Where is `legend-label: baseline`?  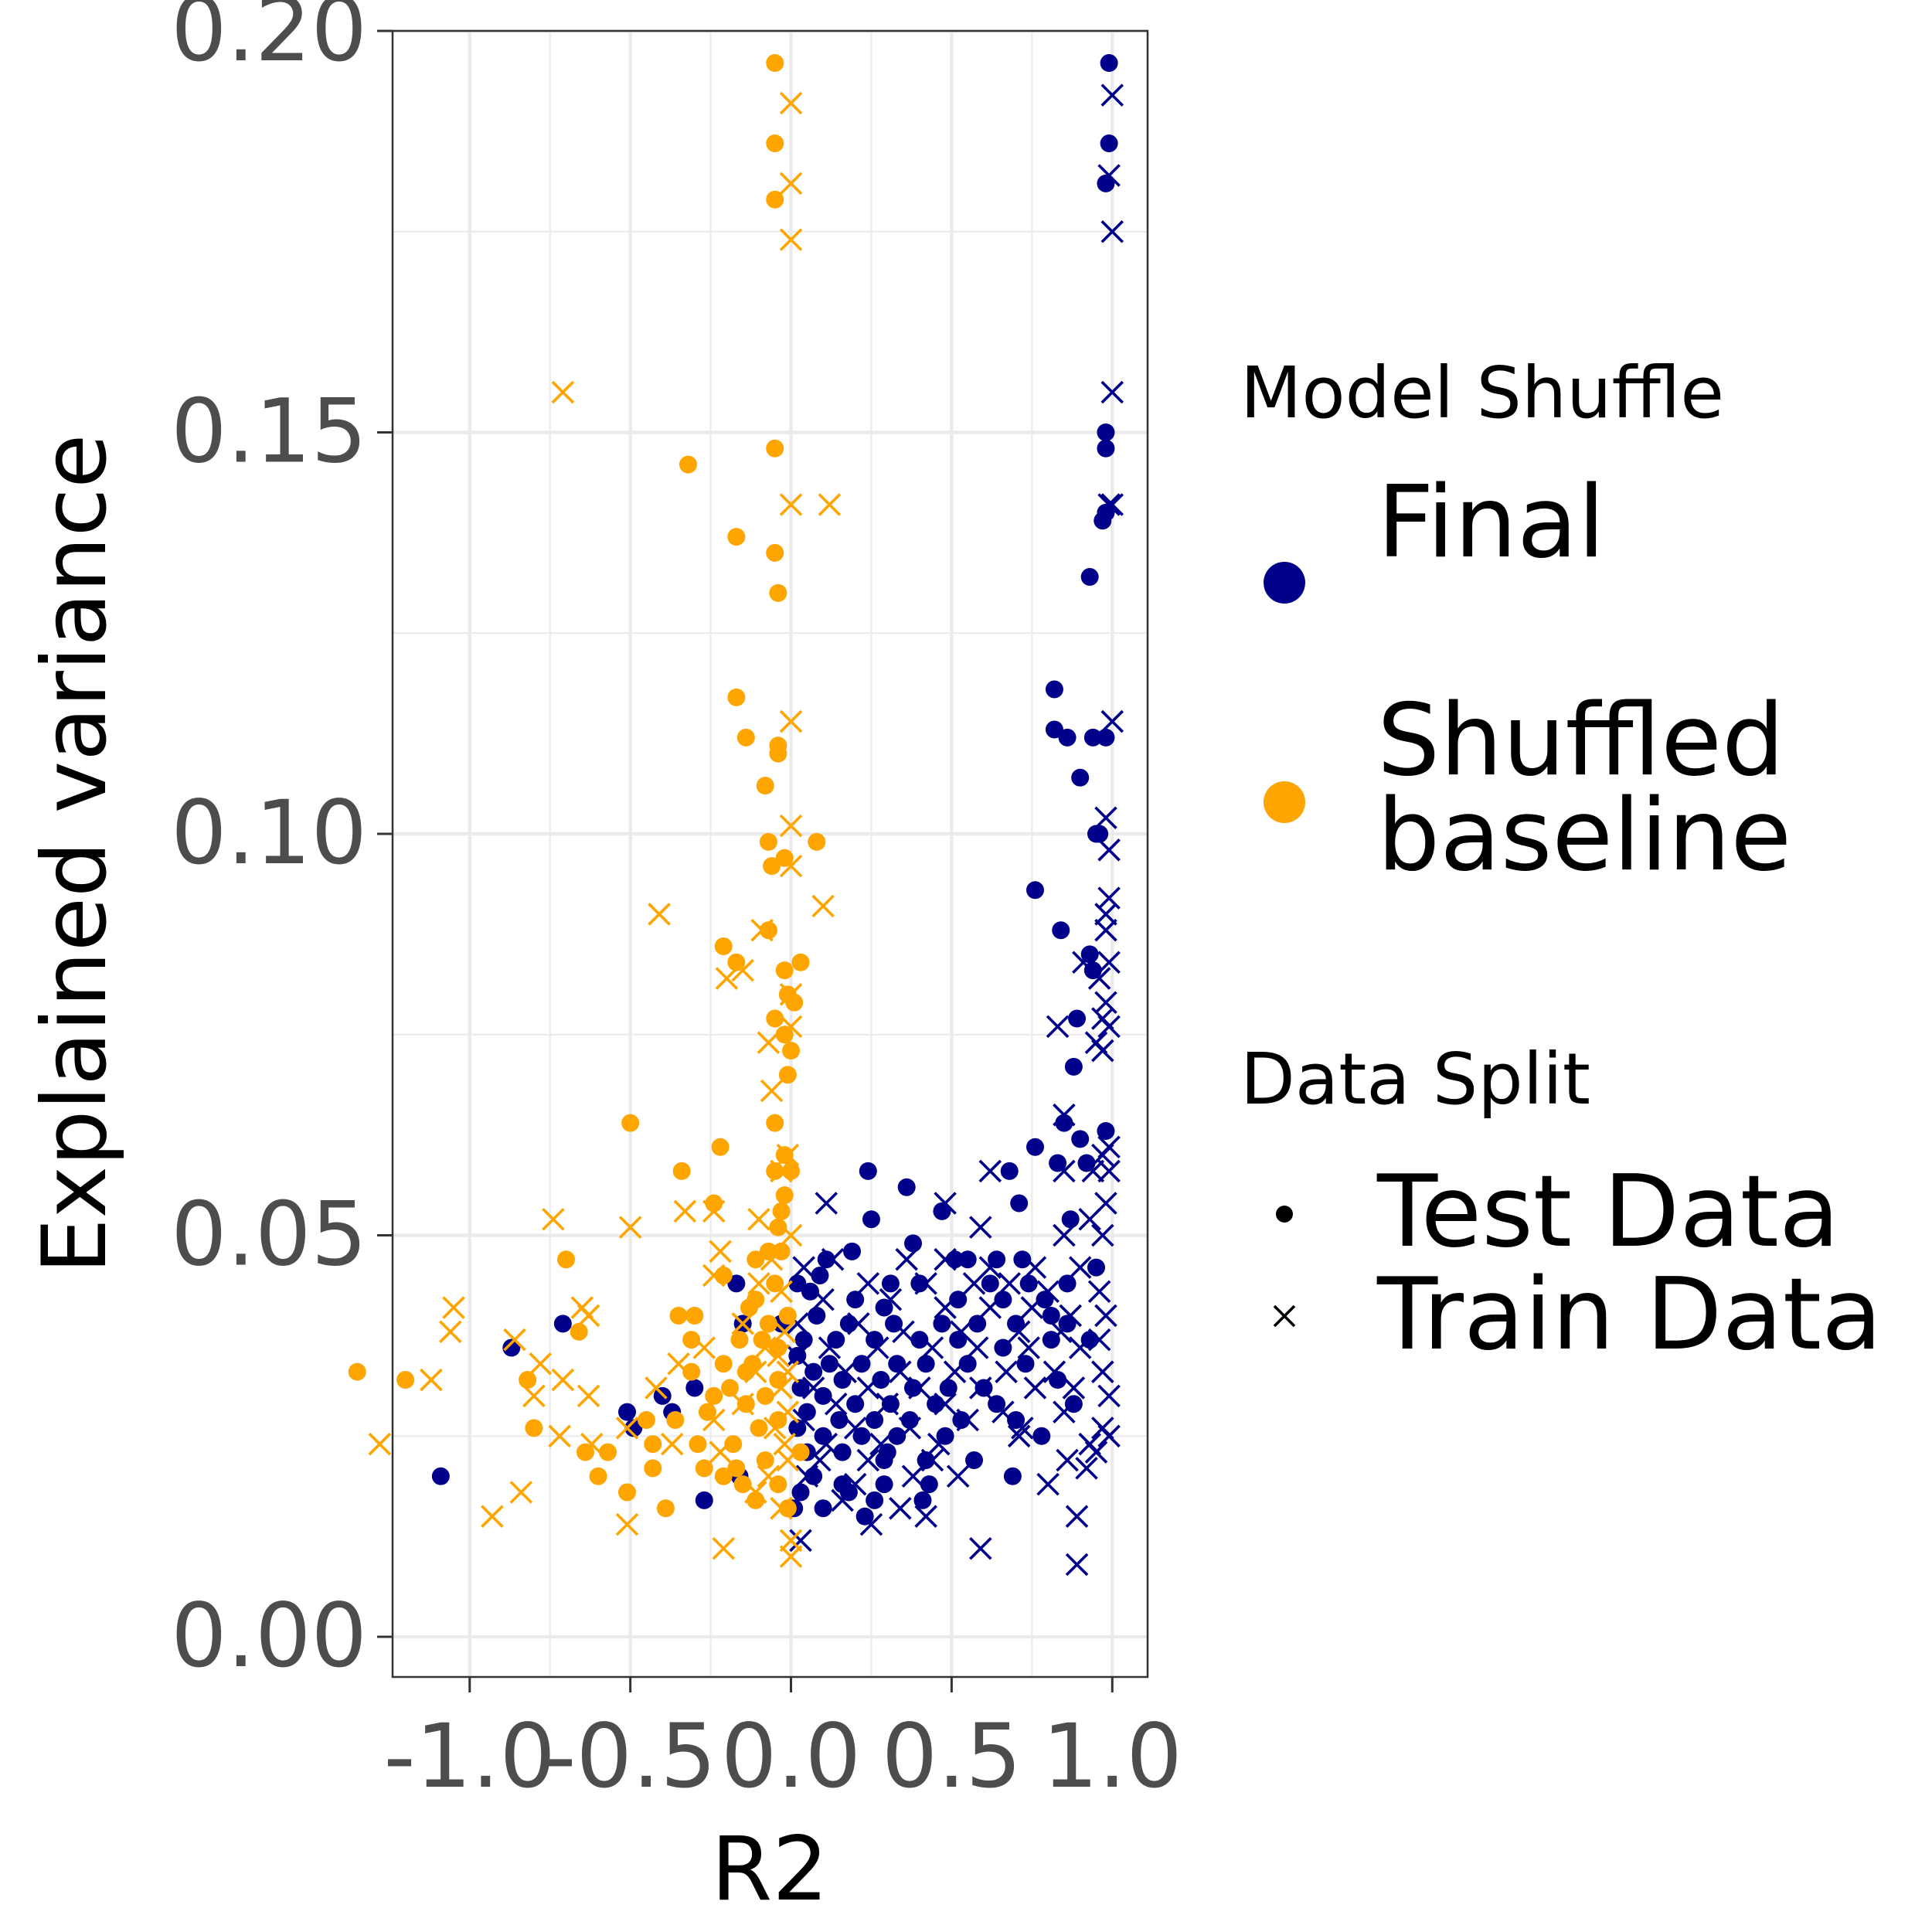
legend-label: baseline is located at coordinates (1584, 836).